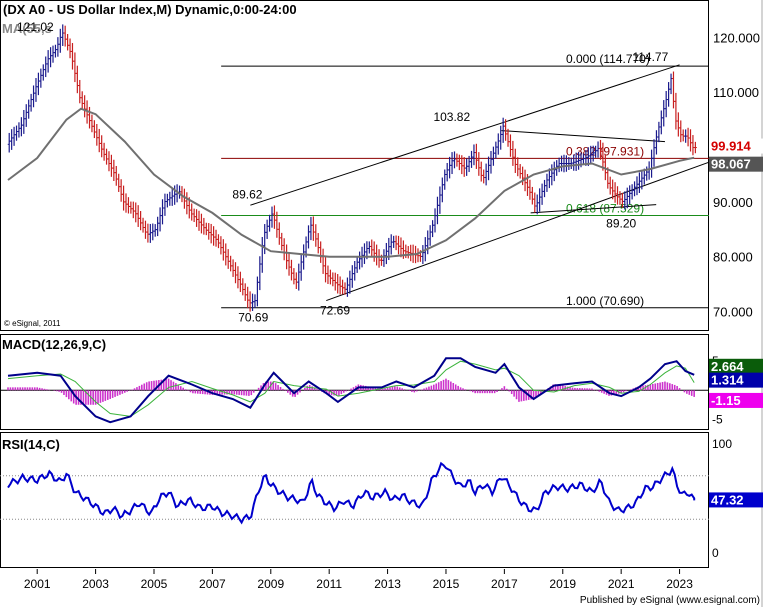 Image resolution: width=763 pixels, height=607 pixels. What do you see at coordinates (733, 257) in the screenshot?
I see `price-y-tick: 80.000` at bounding box center [733, 257].